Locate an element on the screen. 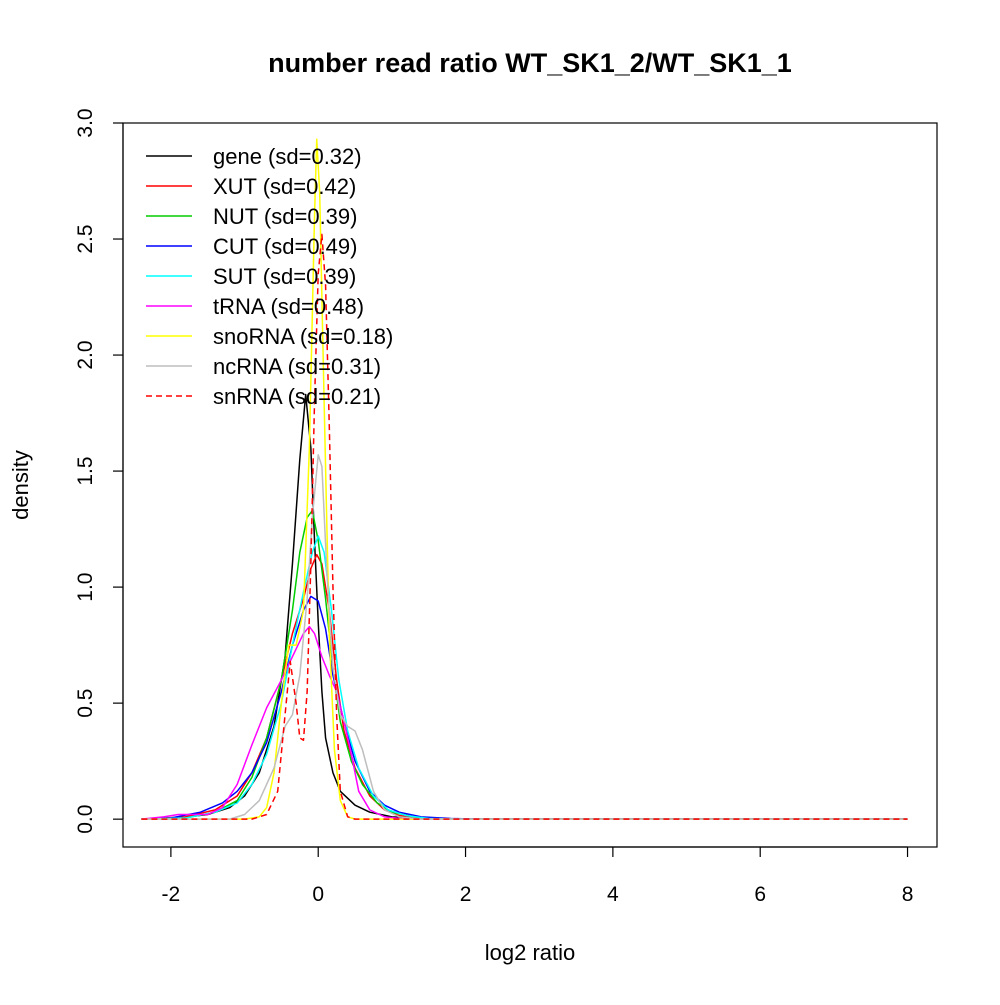 This screenshot has height=1005, width=1000. chart-title: number read ratio WT_SK1_2/WT_SK1_1 is located at coordinates (530, 63).